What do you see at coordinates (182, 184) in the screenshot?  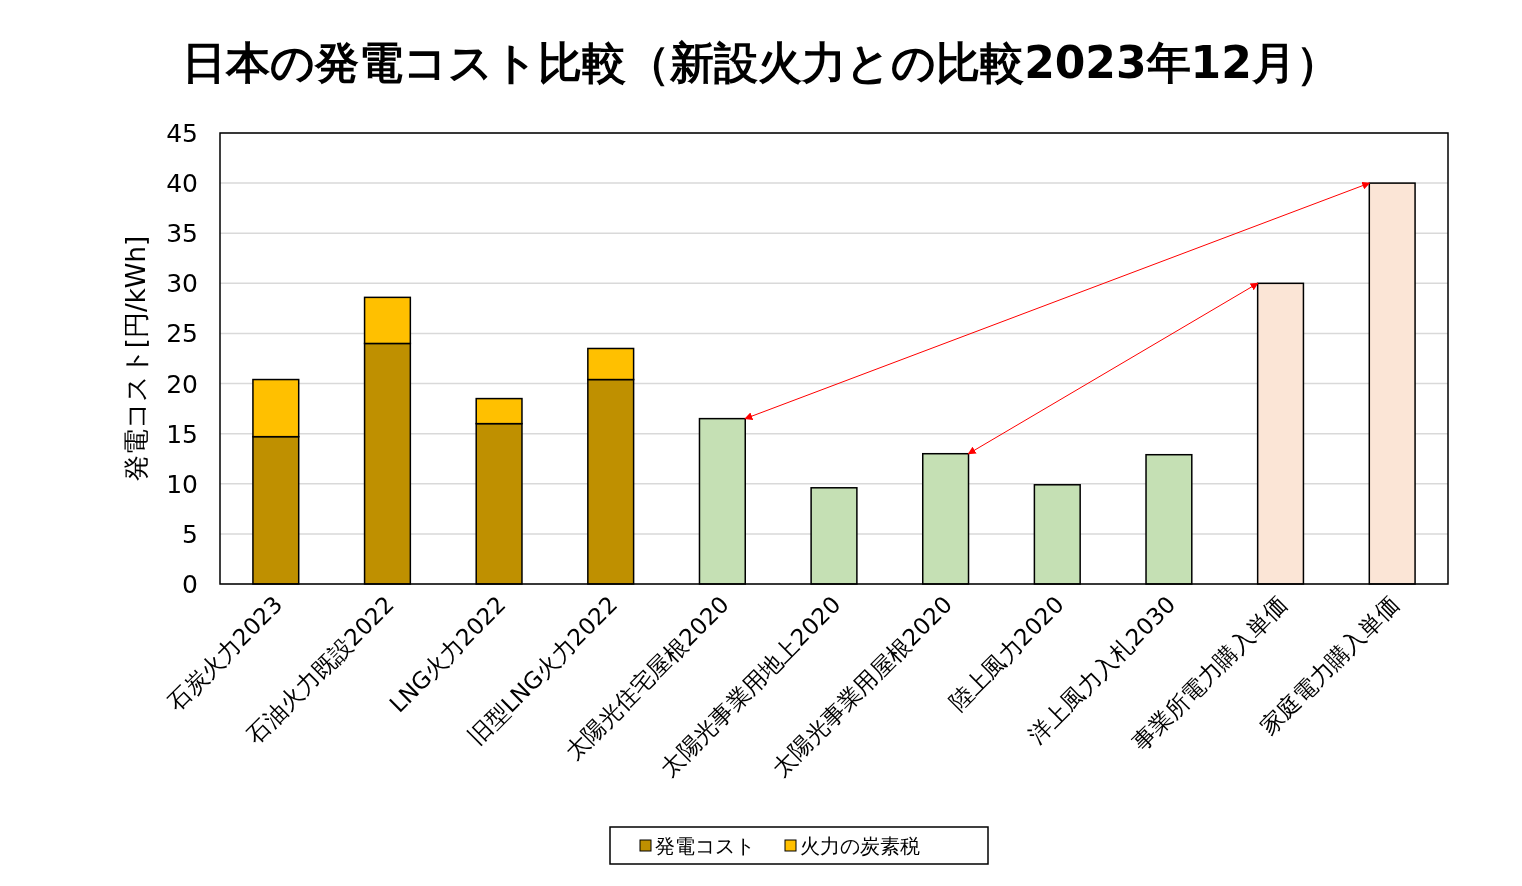 I see `y-tick-label: 40` at bounding box center [182, 184].